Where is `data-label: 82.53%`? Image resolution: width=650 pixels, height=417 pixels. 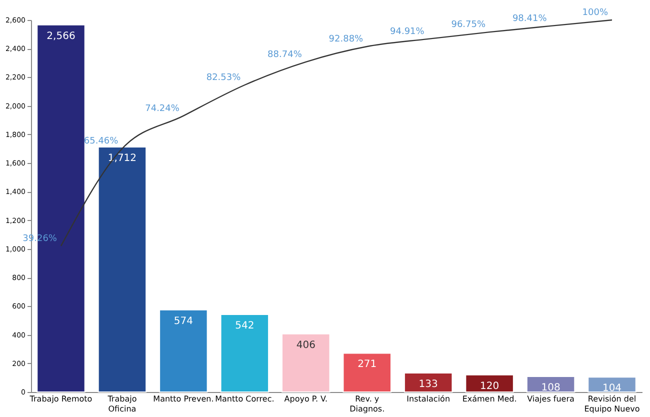
data-label: 82.53% is located at coordinates (224, 77).